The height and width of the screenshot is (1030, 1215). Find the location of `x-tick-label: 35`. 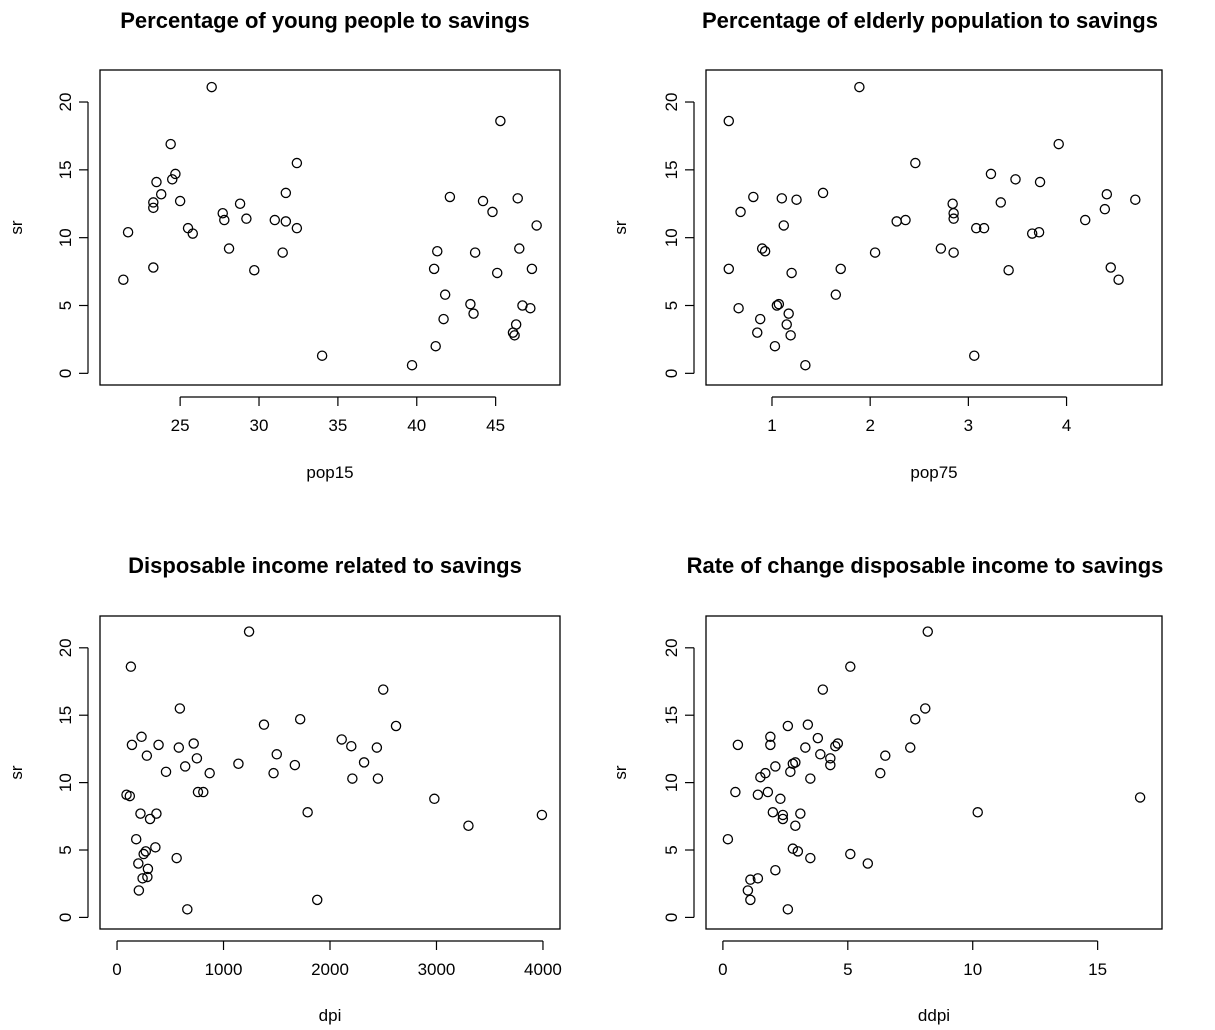

x-tick-label: 35 is located at coordinates (337, 425).